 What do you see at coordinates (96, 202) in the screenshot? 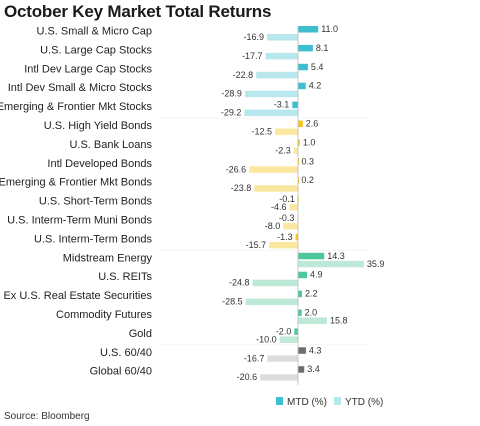
I see `category-label: U.S. Short-Term Bonds` at bounding box center [96, 202].